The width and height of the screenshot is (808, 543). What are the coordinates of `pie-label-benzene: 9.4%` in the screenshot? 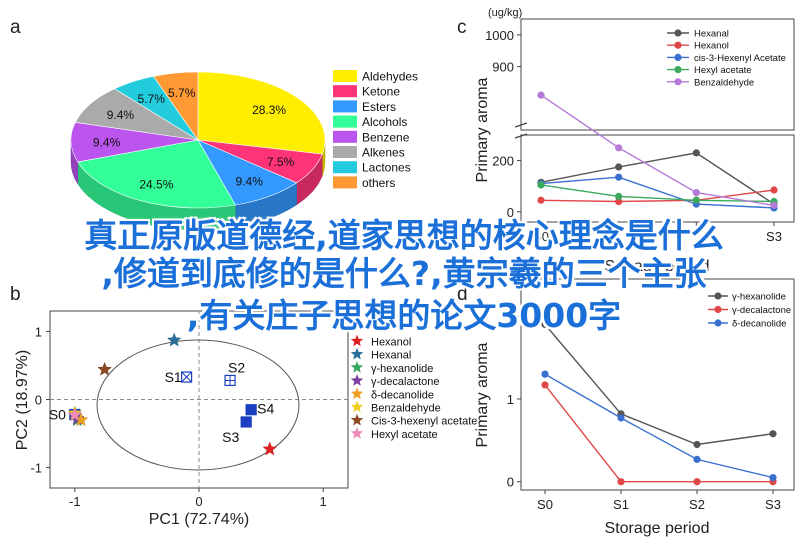 It's located at (107, 143).